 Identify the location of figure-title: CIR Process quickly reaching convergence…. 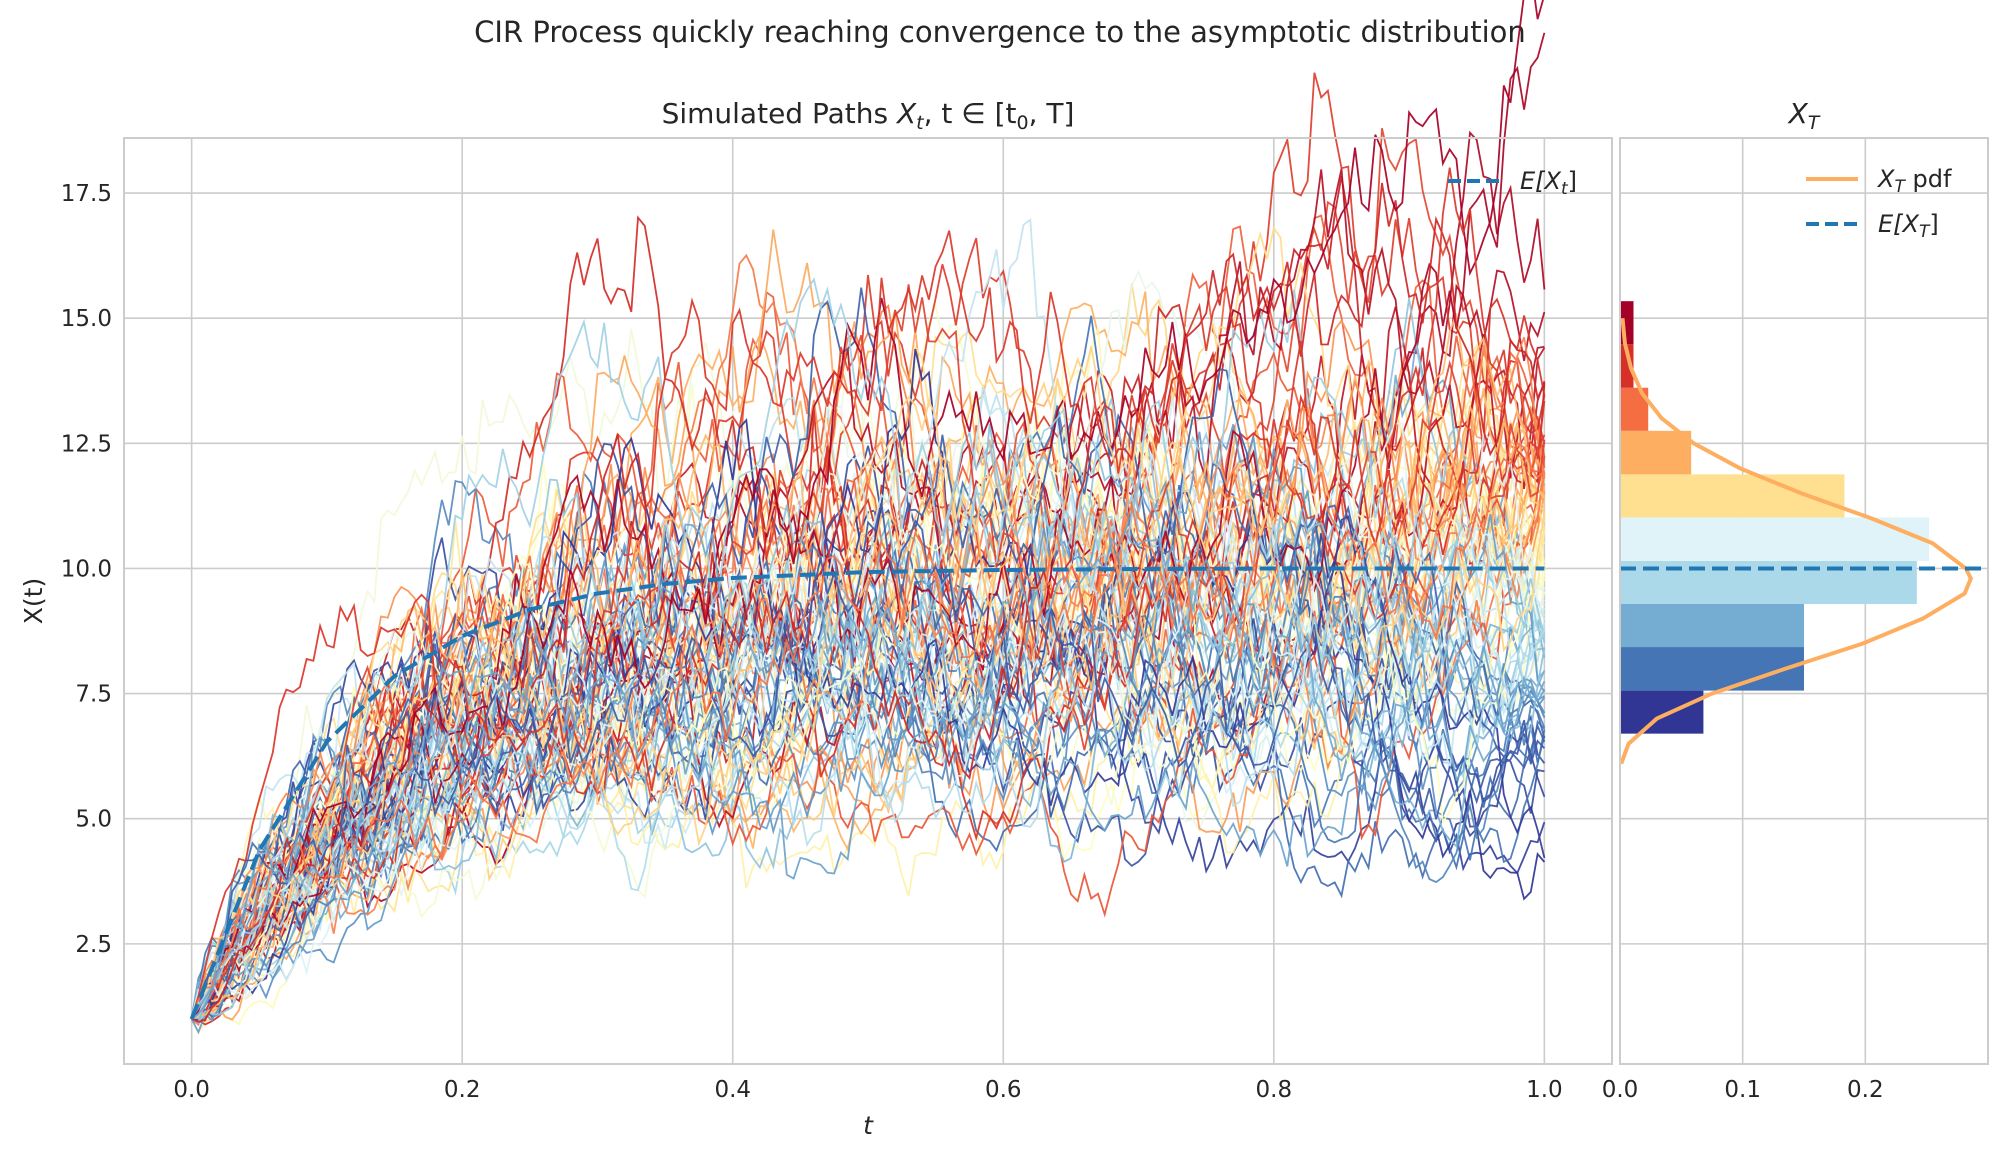
(1000, 32).